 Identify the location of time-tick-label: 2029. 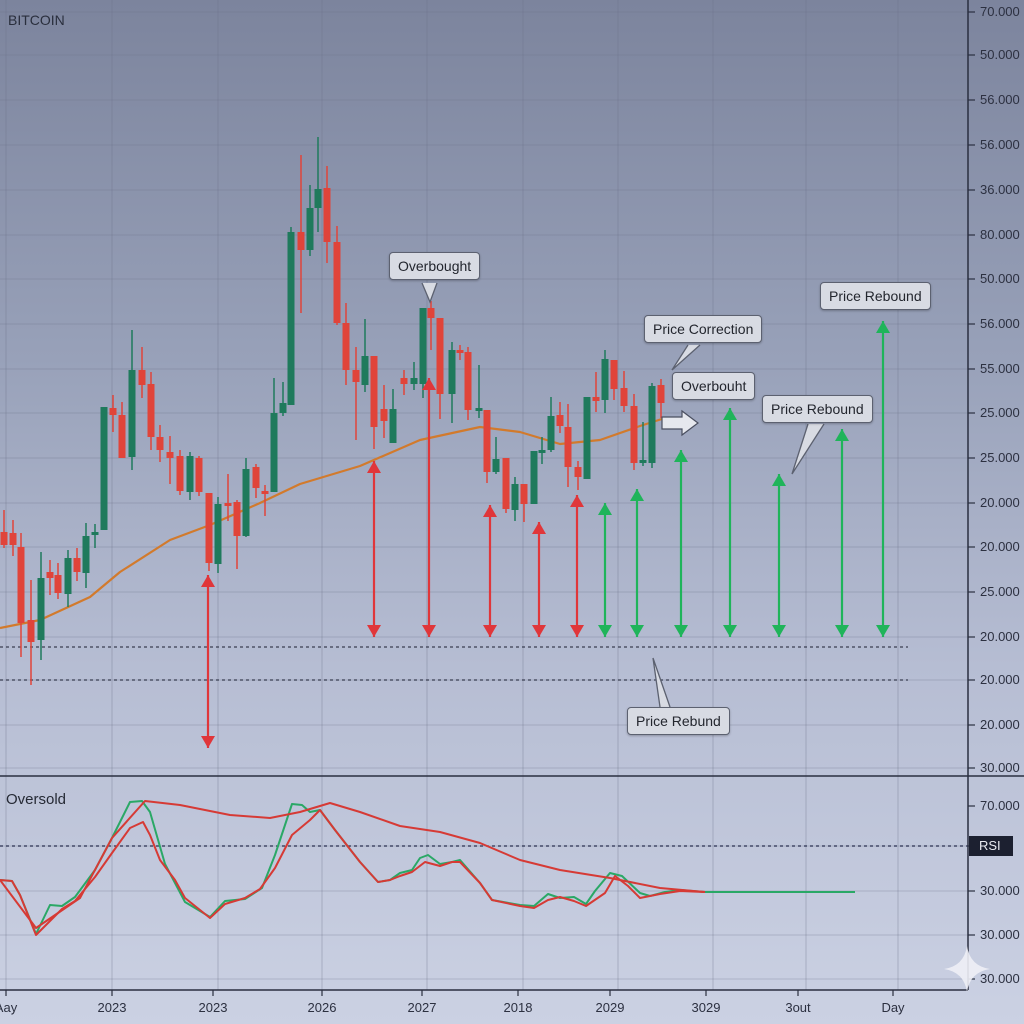
(610, 1007).